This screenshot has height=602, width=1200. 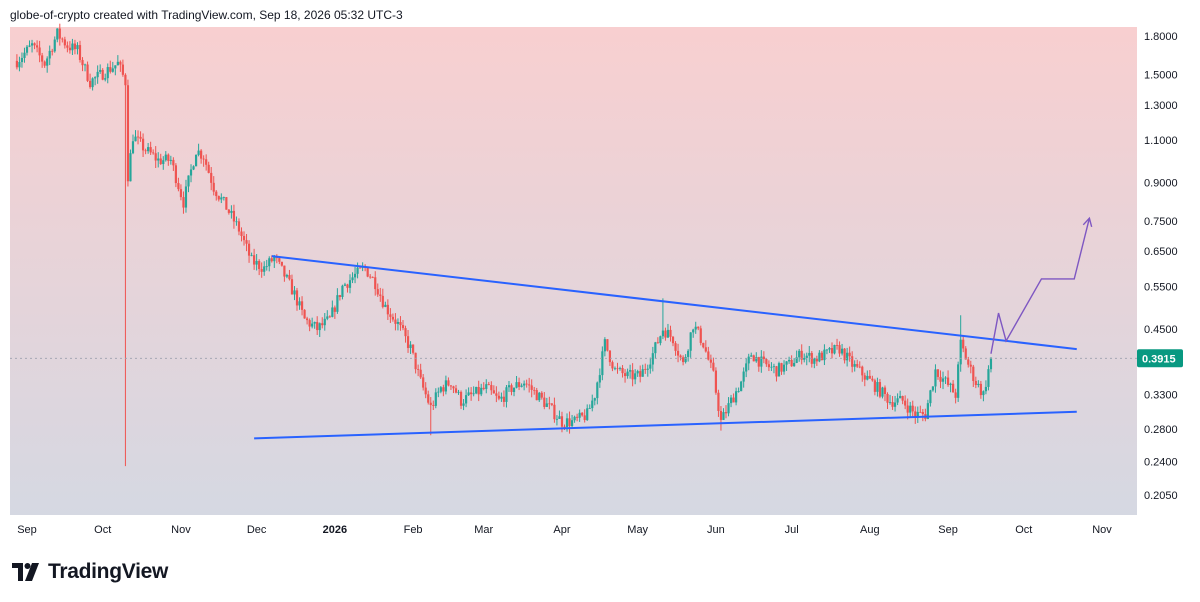 I want to click on time-tick-label: 2026, so click(x=335, y=530).